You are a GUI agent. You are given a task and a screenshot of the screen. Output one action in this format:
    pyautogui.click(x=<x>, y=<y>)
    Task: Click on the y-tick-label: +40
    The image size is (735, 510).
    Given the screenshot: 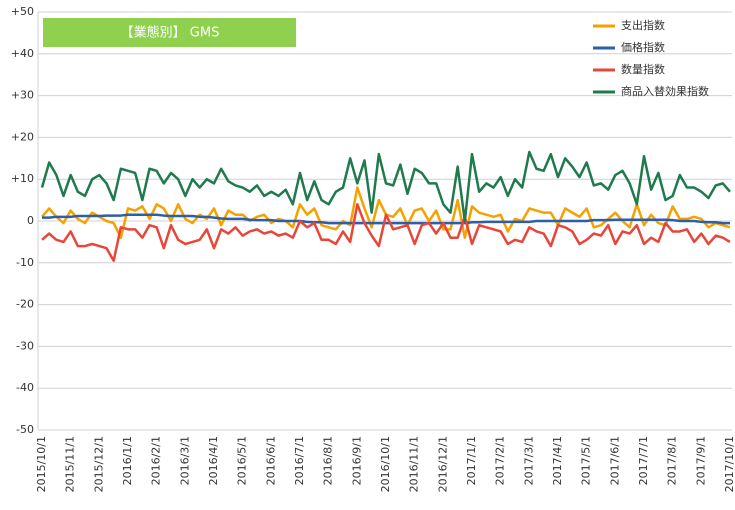 What is the action you would take?
    pyautogui.click(x=22, y=53)
    